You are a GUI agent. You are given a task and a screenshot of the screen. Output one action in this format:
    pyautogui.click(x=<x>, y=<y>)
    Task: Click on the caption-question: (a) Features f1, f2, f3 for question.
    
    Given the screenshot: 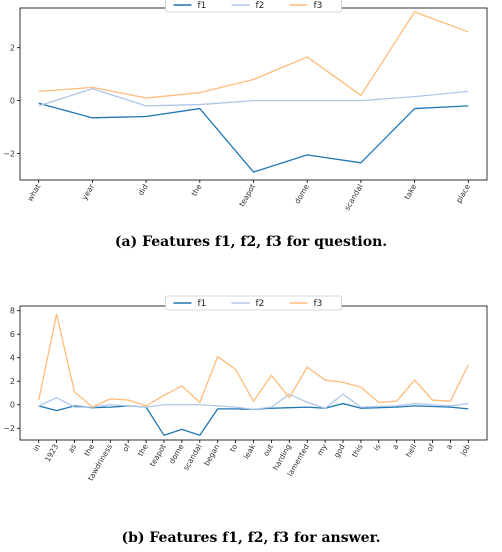 What is the action you would take?
    pyautogui.click(x=251, y=242)
    